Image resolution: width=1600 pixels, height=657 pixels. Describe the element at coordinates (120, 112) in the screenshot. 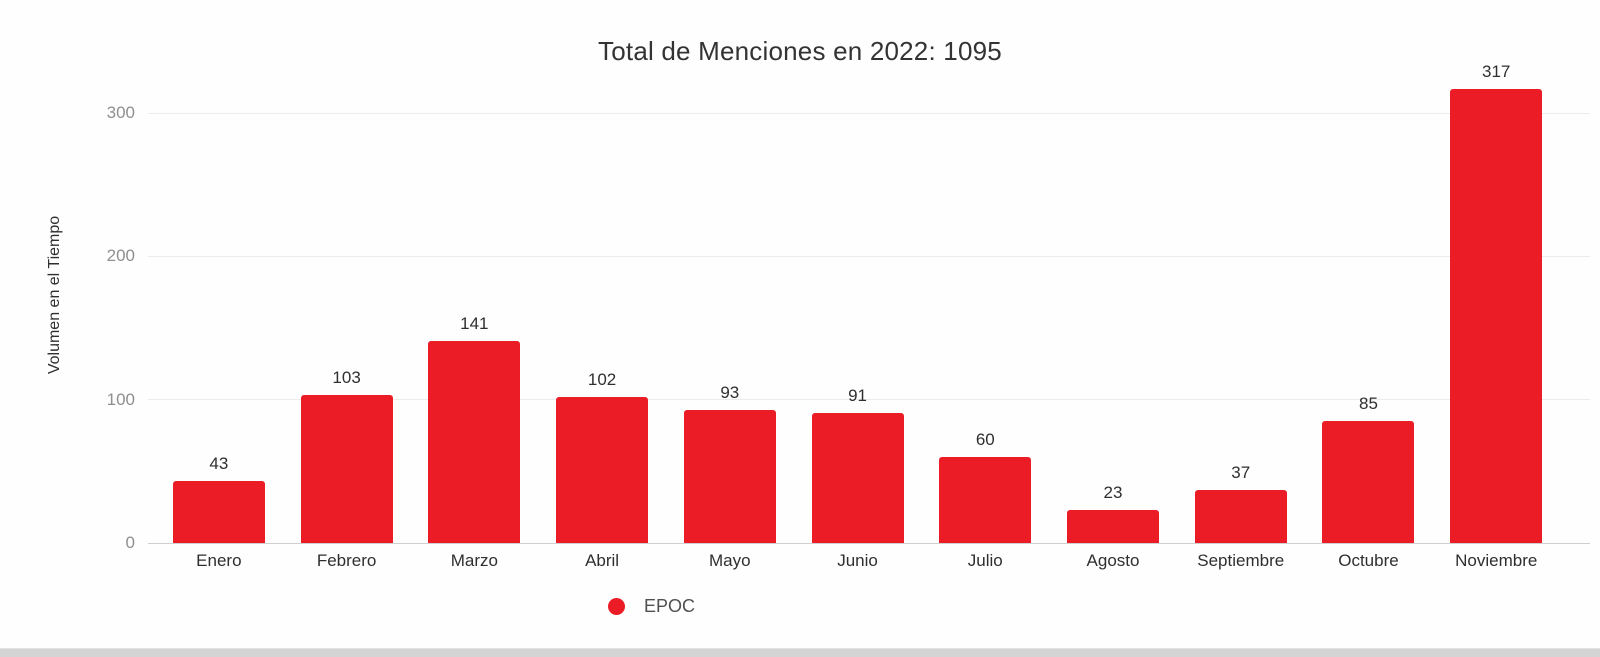

I see `y-tick-label: 300` at that location.